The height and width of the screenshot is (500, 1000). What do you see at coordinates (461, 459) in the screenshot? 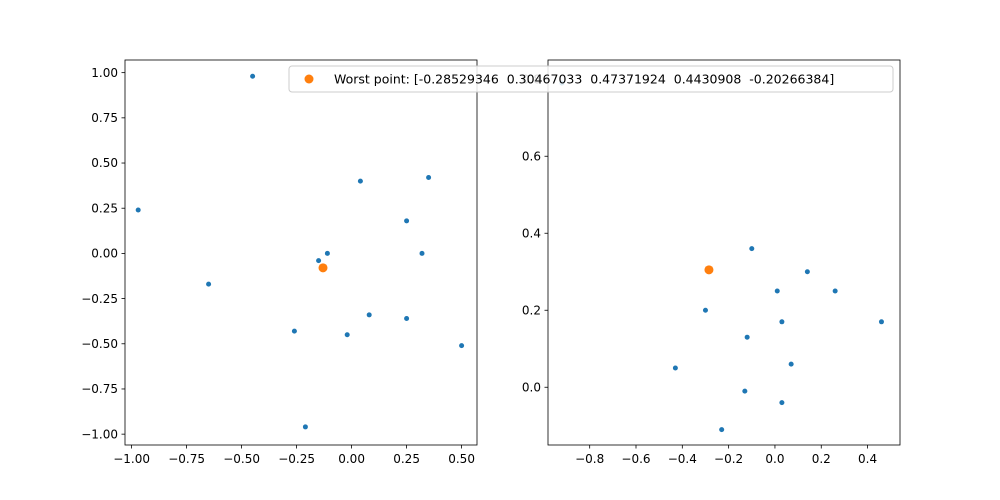
I see `x-tick-label: 0.50` at bounding box center [461, 459].